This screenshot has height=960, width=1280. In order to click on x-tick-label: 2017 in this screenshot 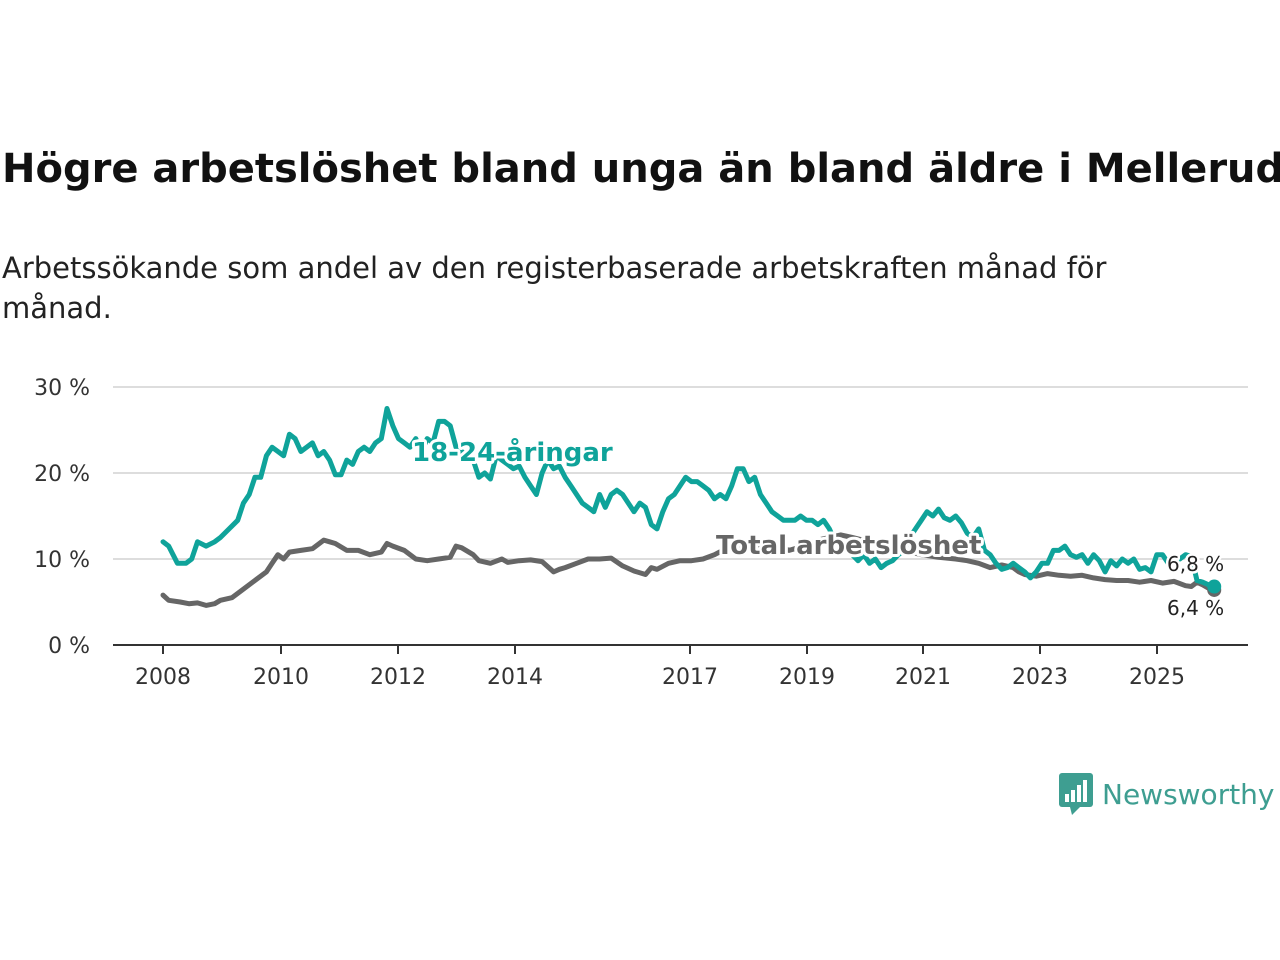, I will do `click(690, 677)`.